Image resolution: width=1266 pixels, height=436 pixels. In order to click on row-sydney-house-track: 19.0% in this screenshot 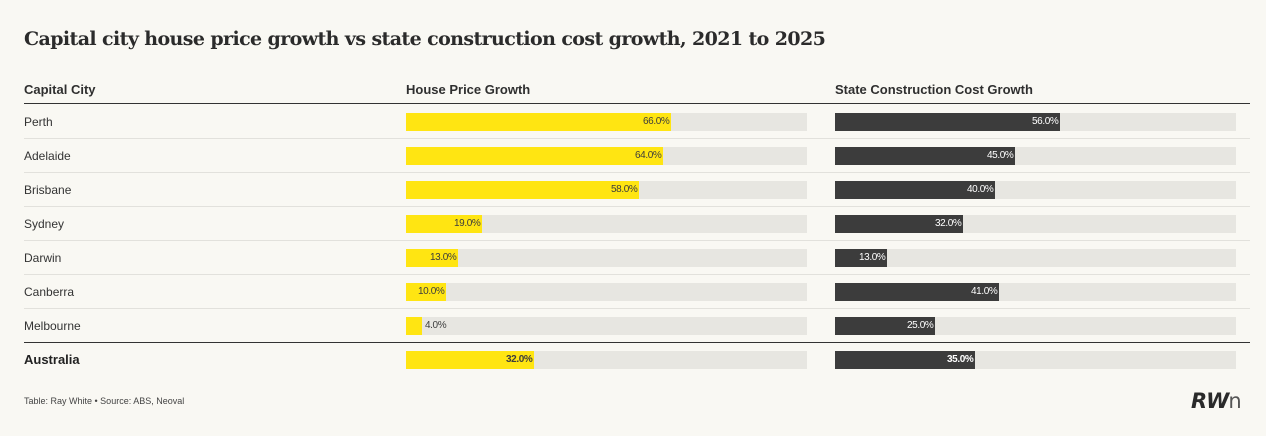, I will do `click(606, 224)`.